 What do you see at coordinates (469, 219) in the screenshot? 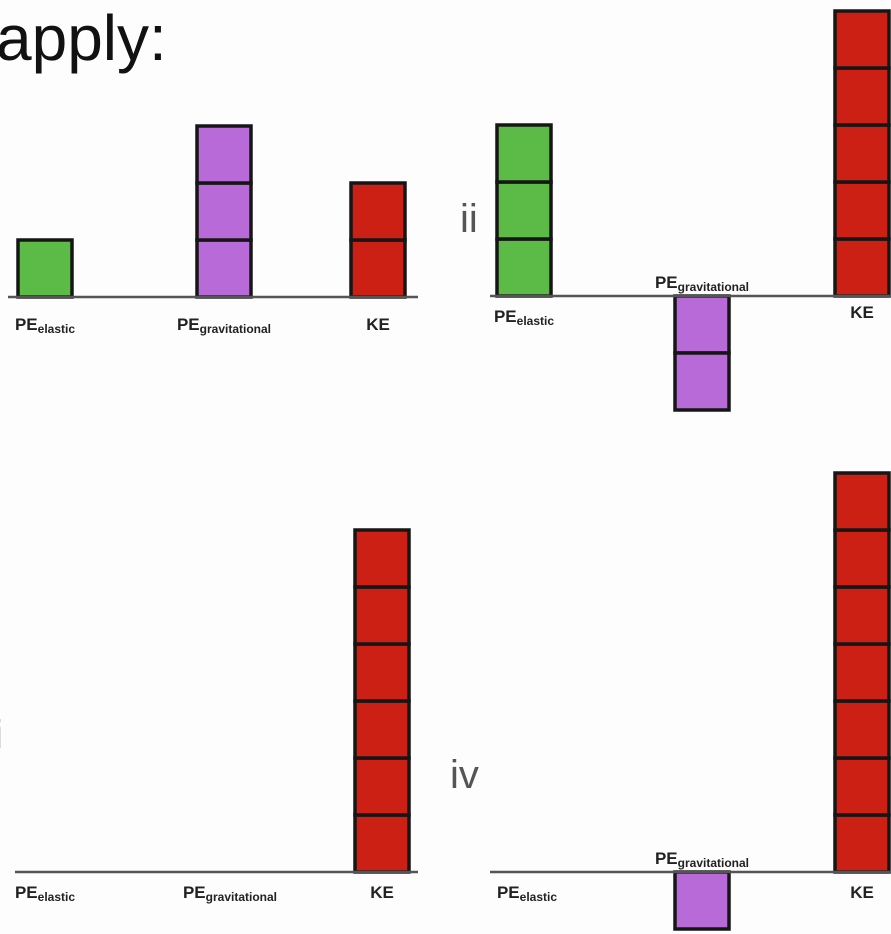
I see `chart-2-numeral: ii` at bounding box center [469, 219].